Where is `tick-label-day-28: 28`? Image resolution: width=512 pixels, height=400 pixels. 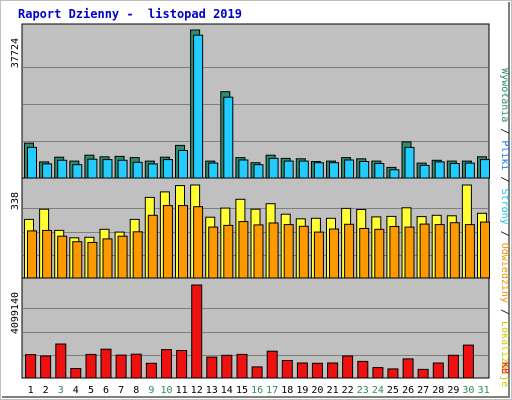
tick-label-day-28: 28 is located at coordinates (438, 390).